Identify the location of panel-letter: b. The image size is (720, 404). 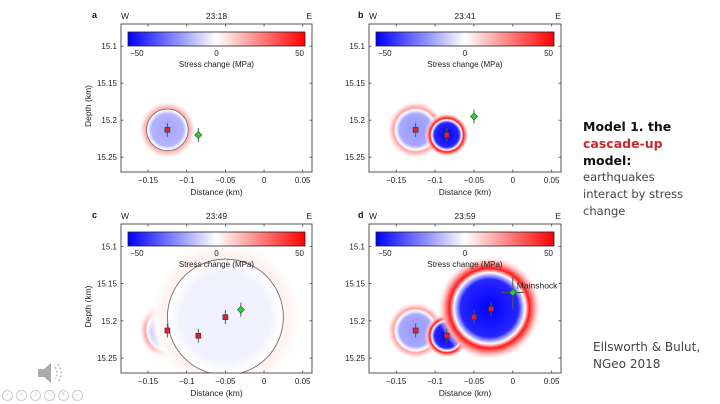
(361, 15).